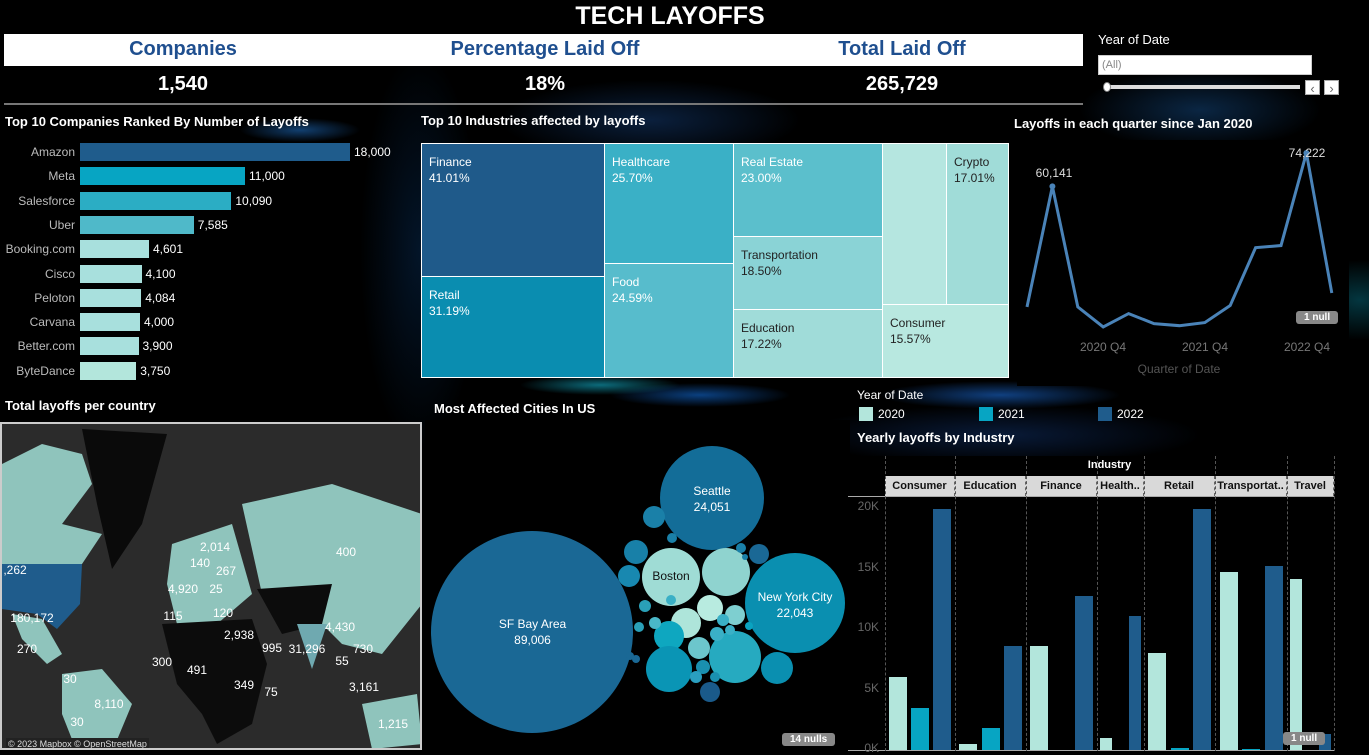  Describe the element at coordinates (1011, 414) in the screenshot. I see `legend-label-2021: 2021` at that location.